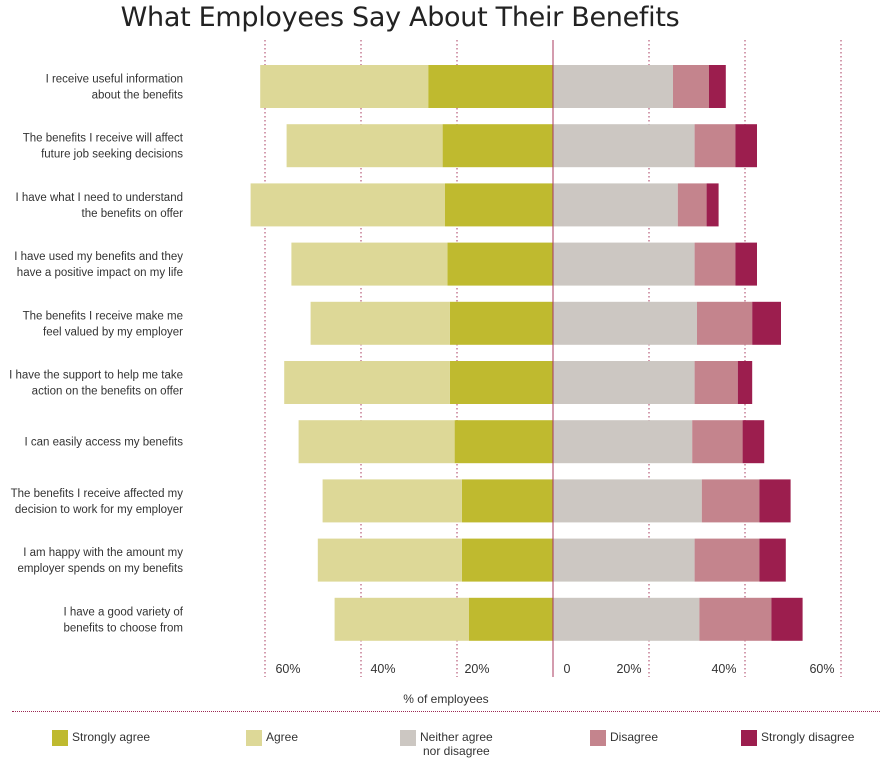 The image size is (884, 766). I want to click on bar-strongly-agree-3: Strongly agree: 22%, so click(500, 264).